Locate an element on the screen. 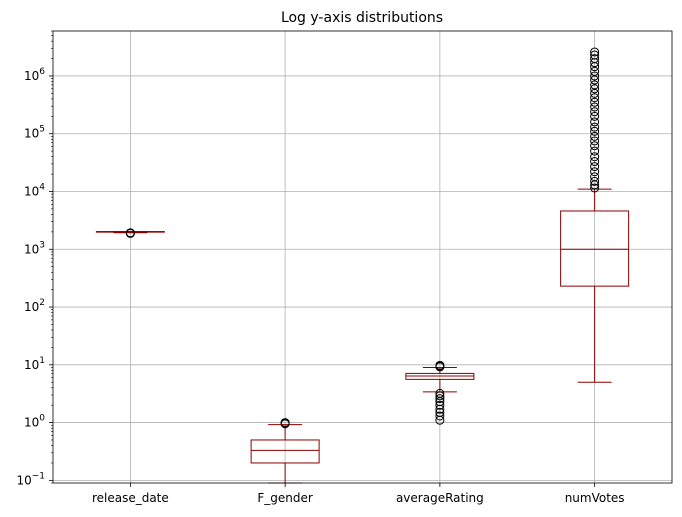  boxplot-numVotes is located at coordinates (595, 215).